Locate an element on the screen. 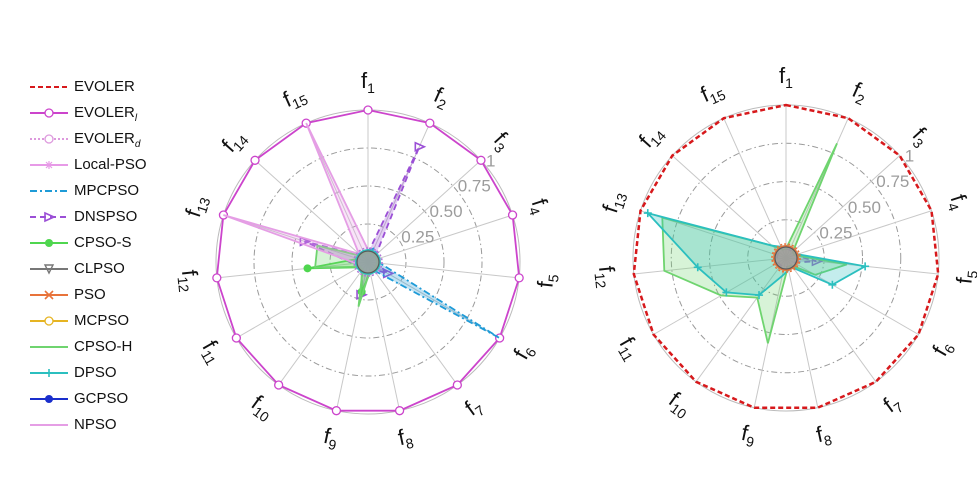 This screenshot has height=504, width=977. legend-label: EVOLERl is located at coordinates (106, 114).